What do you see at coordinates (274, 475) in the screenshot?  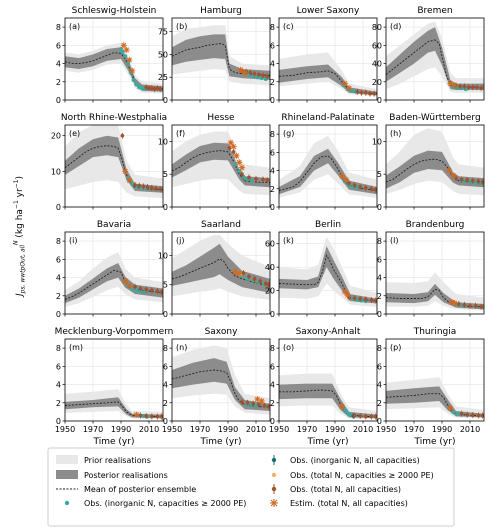 I see `legend-obs-total-2000-marker` at bounding box center [274, 475].